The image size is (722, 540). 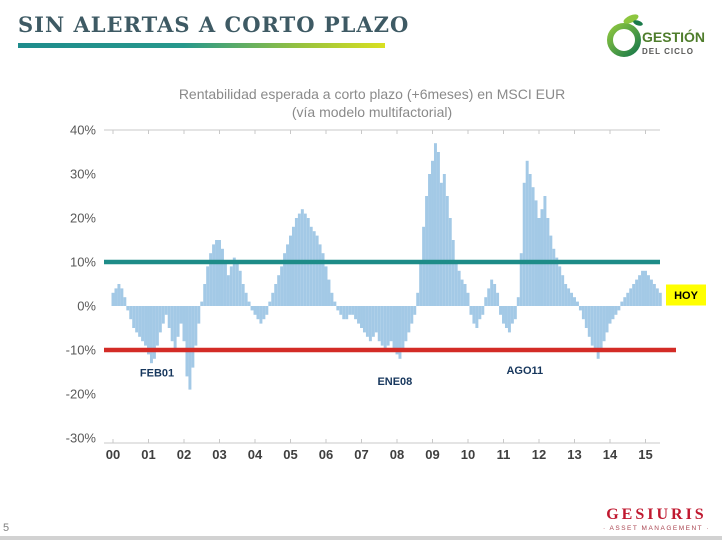 What do you see at coordinates (184, 454) in the screenshot?
I see `x-tick-label: 02` at bounding box center [184, 454].